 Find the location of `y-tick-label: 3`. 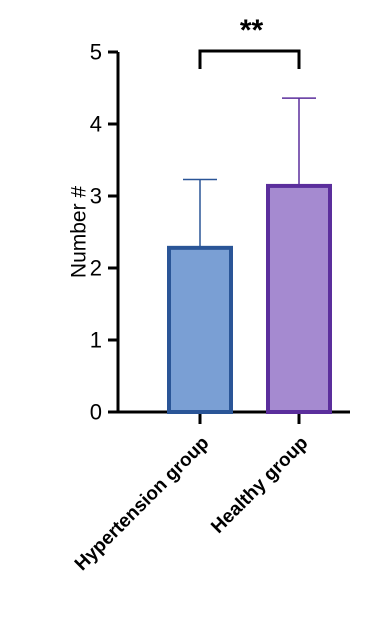

y-tick-label: 3 is located at coordinates (96, 196).